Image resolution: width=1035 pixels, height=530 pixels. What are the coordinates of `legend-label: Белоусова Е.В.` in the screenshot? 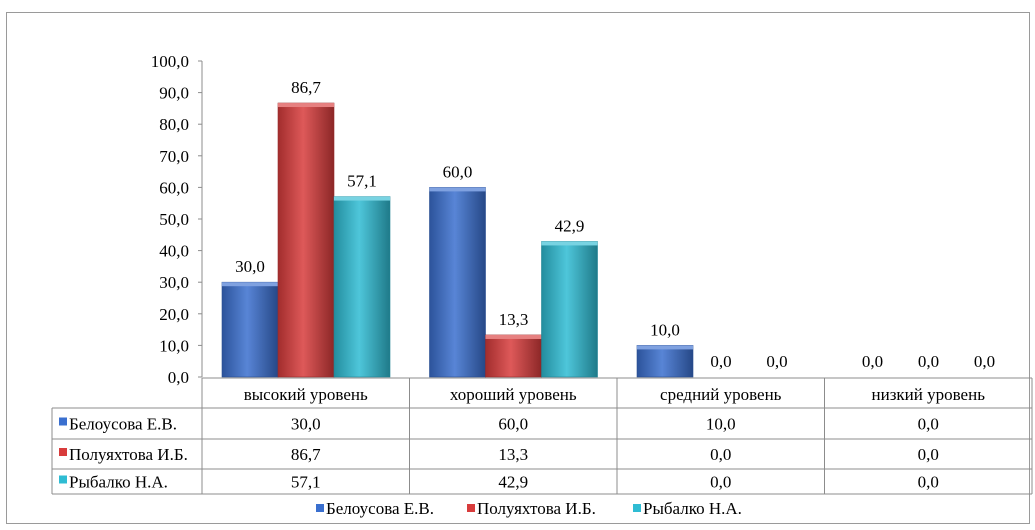 It's located at (380, 508).